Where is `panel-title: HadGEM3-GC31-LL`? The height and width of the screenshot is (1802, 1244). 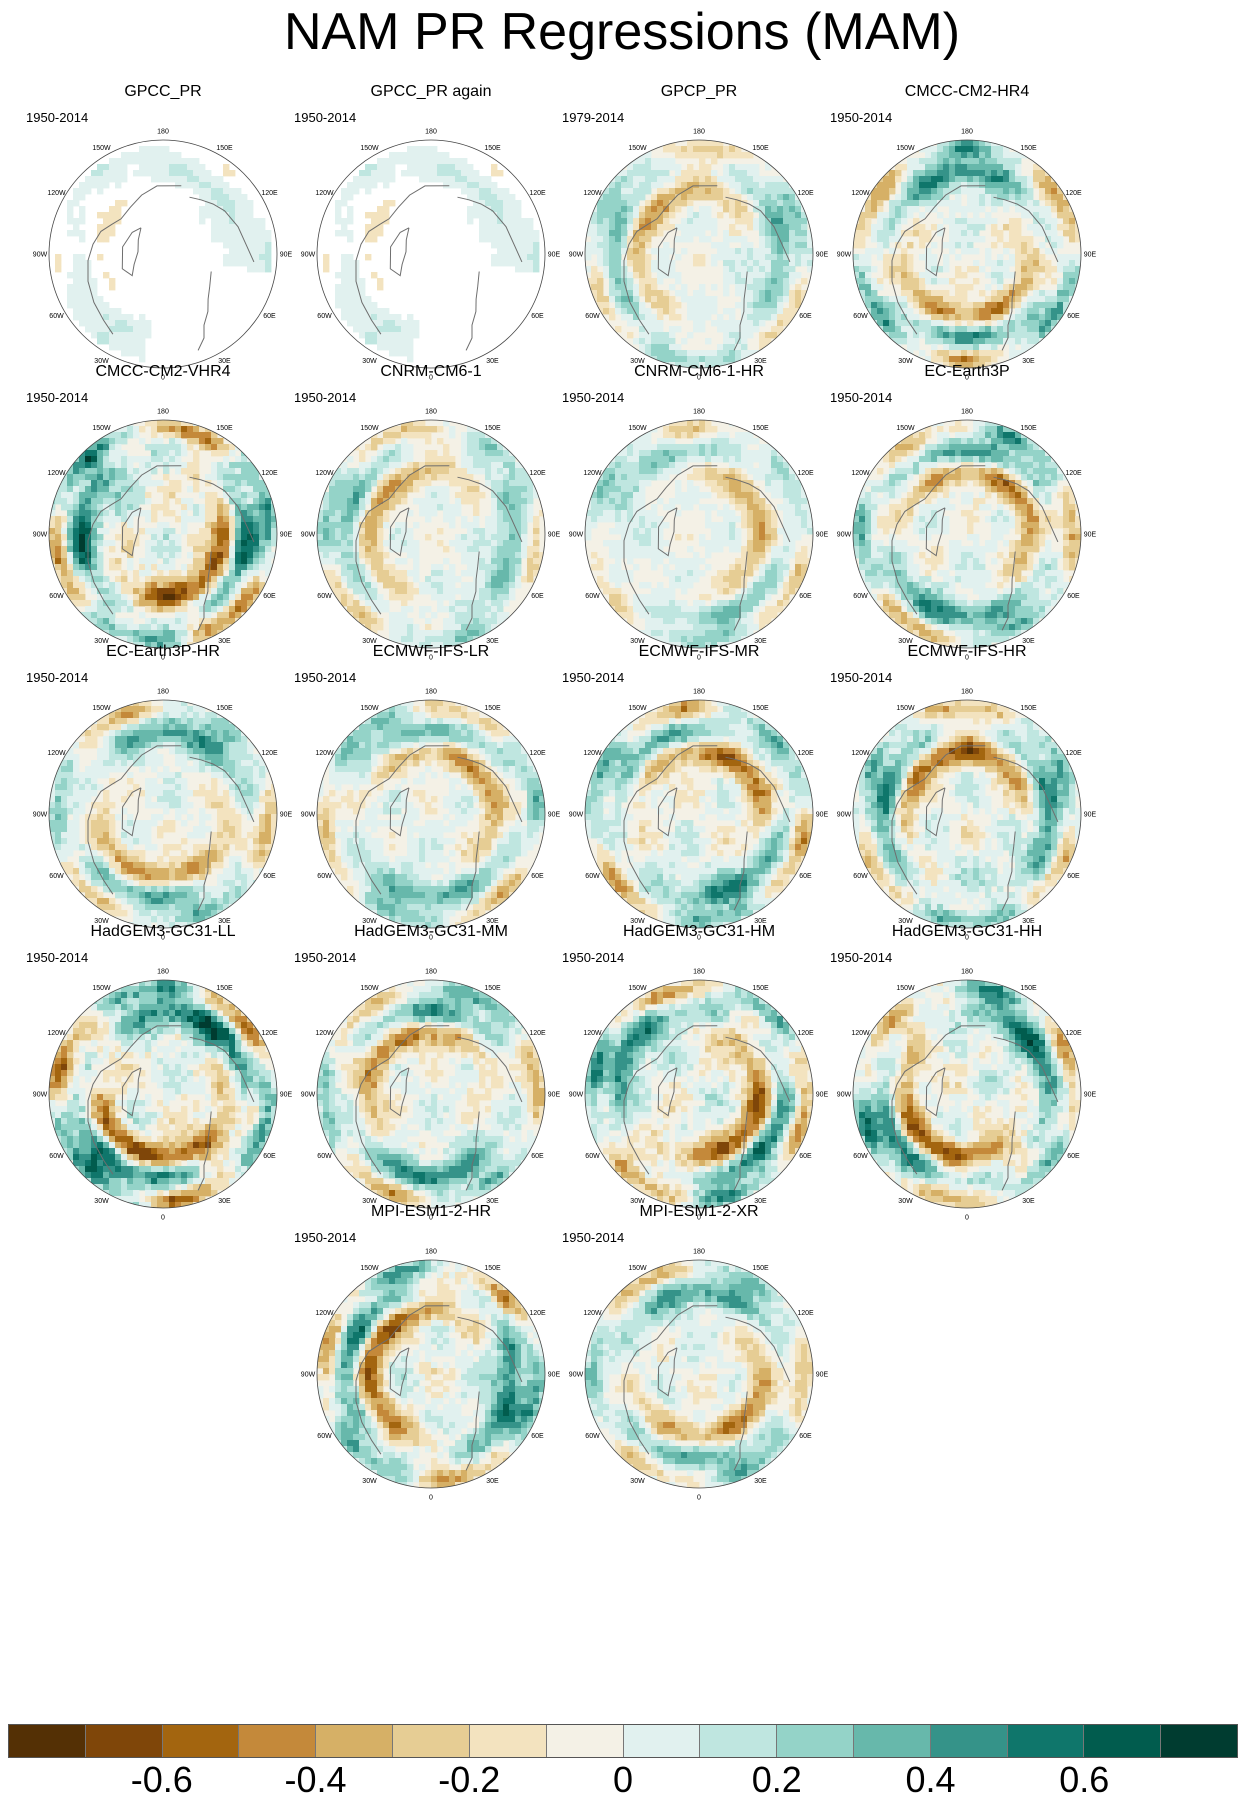
panel-title: HadGEM3-GC31-LL is located at coordinates (163, 931).